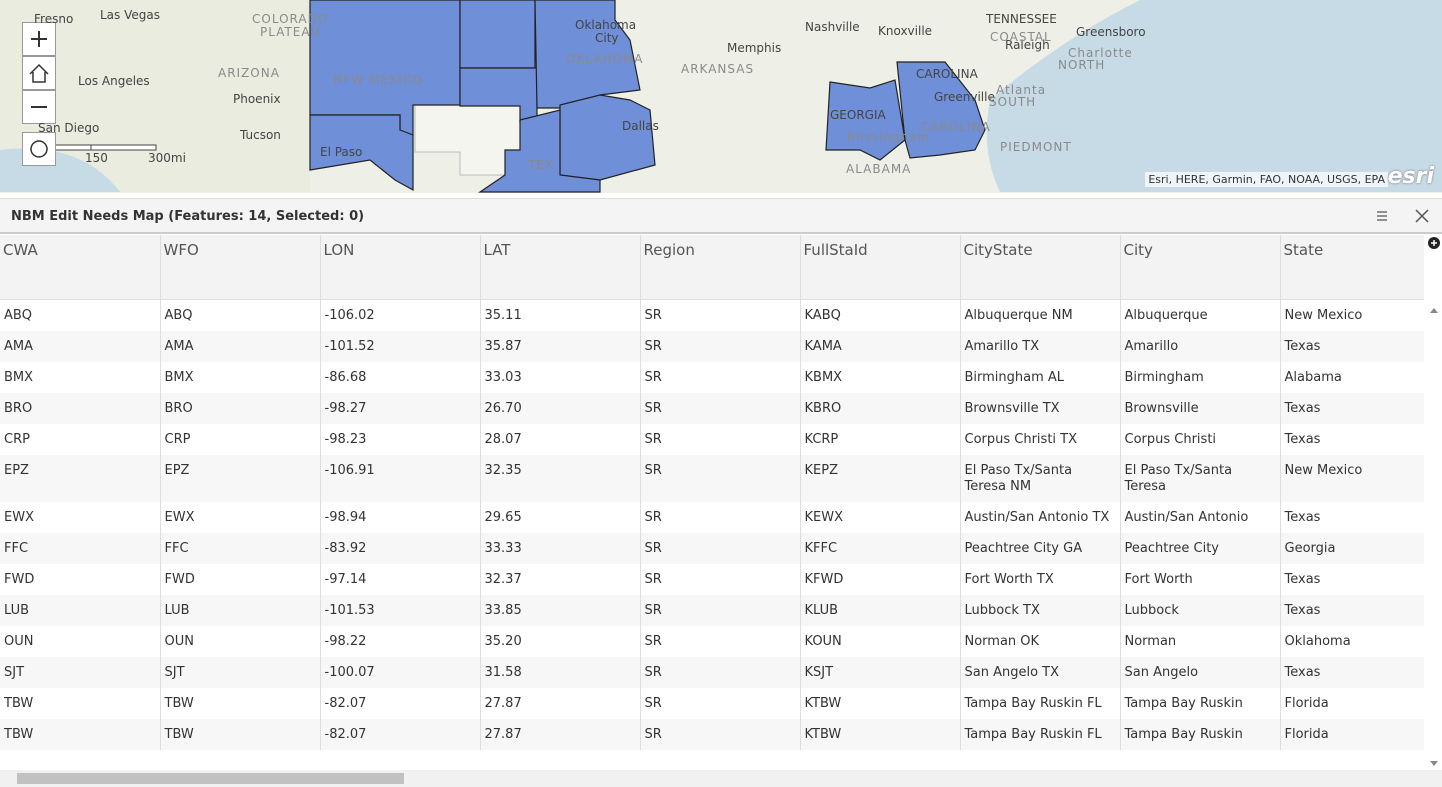 The width and height of the screenshot is (1442, 787). Describe the element at coordinates (1040, 377) in the screenshot. I see `table-cell: Birmingham AL` at that location.